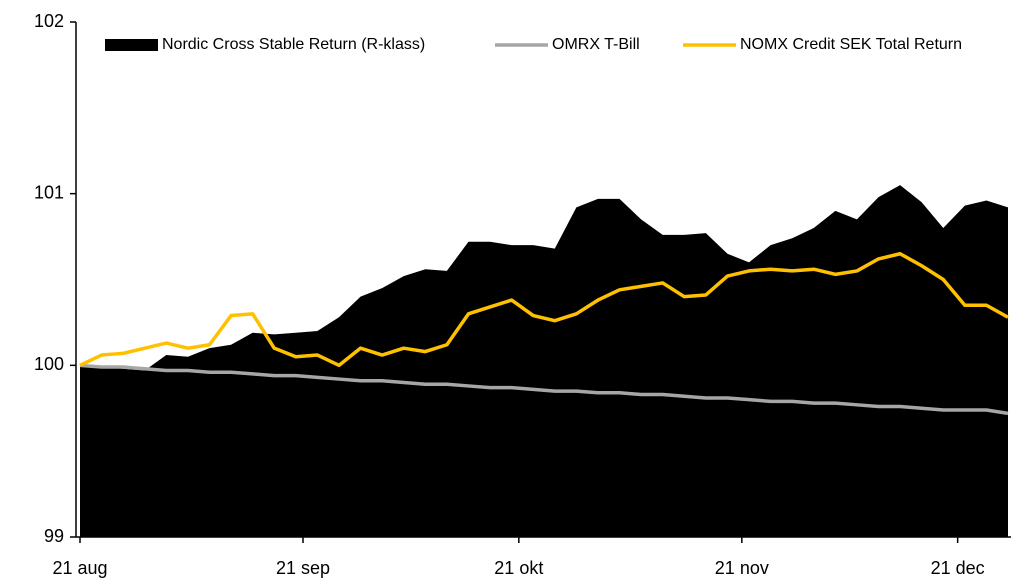  I want to click on y-tick-label: 100, so click(49, 364).